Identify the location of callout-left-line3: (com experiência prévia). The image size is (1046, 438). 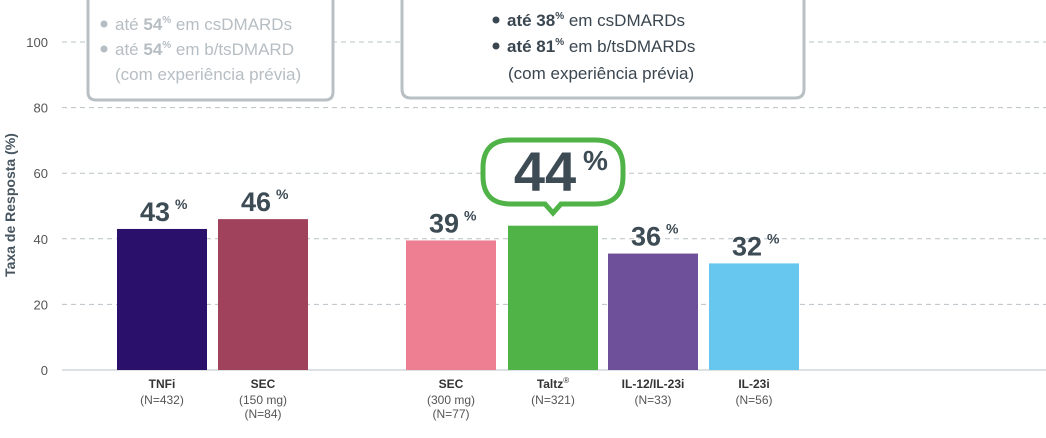
(208, 74).